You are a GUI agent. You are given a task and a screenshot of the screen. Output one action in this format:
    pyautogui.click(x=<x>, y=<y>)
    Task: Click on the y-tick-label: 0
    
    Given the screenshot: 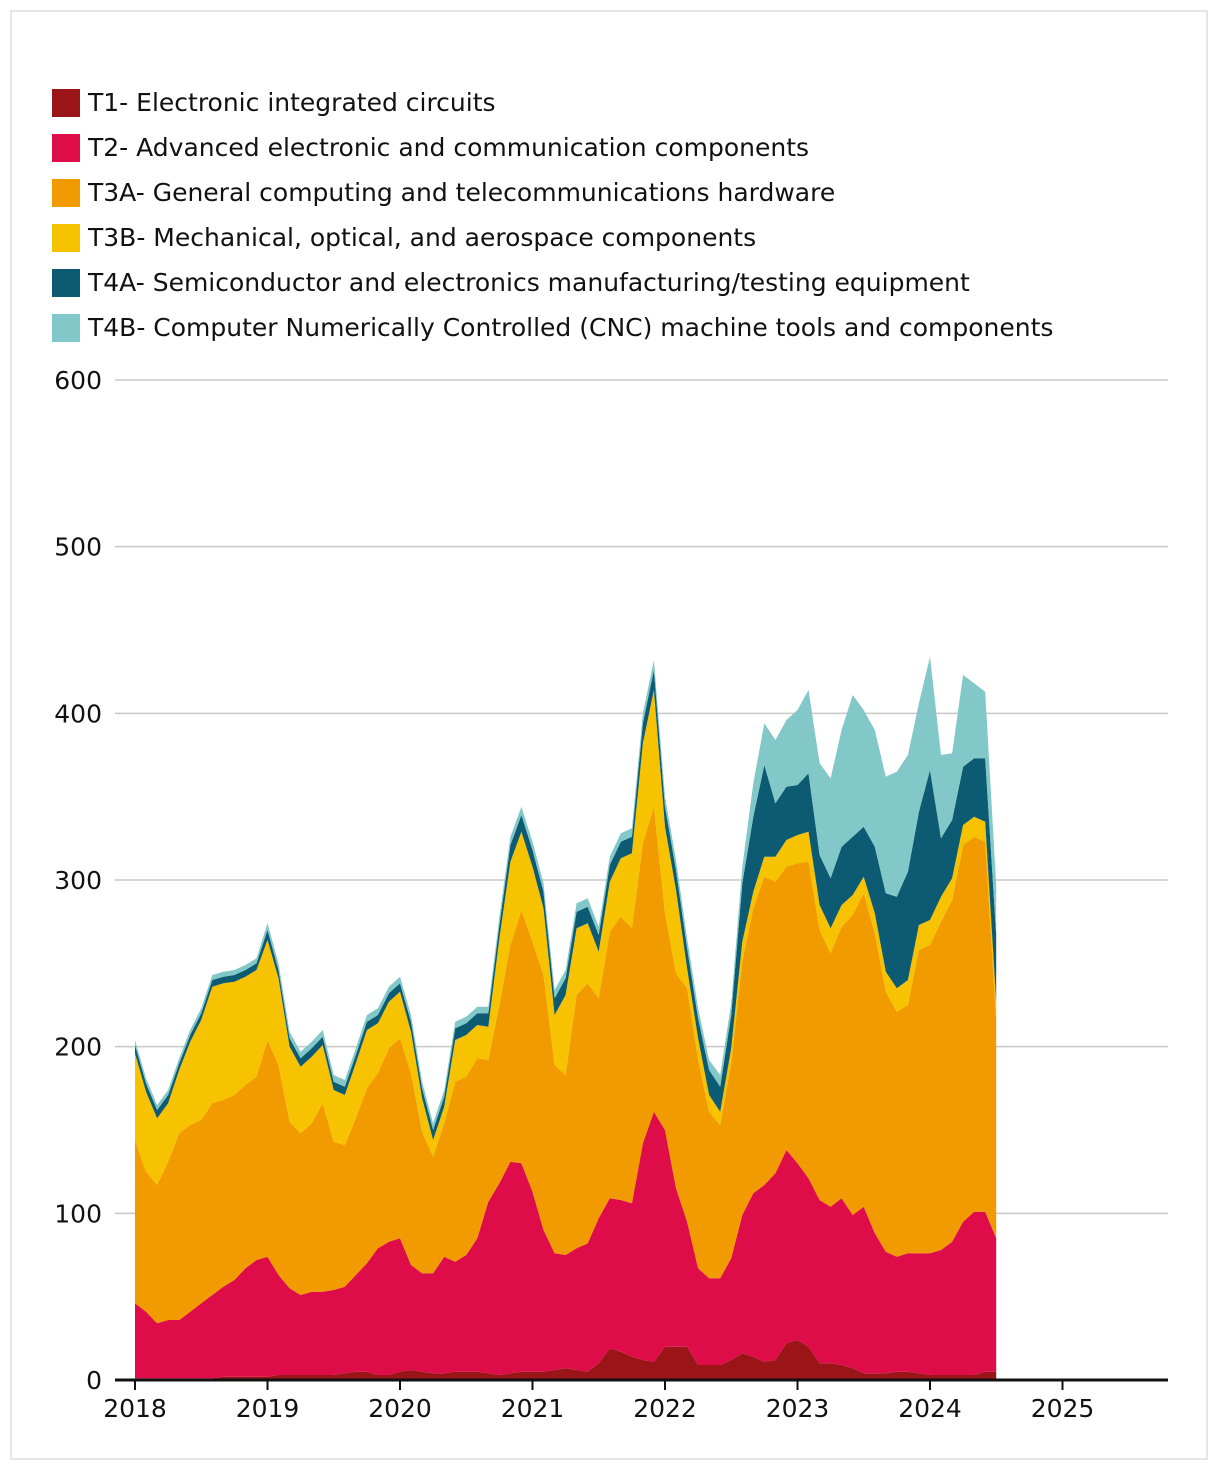 What is the action you would take?
    pyautogui.click(x=94, y=1380)
    